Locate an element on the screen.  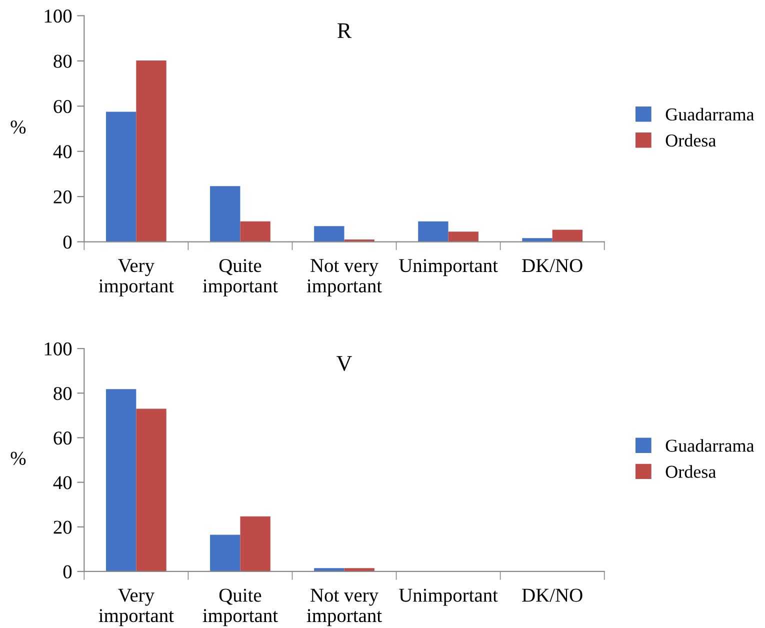
chart-title: V is located at coordinates (344, 363).